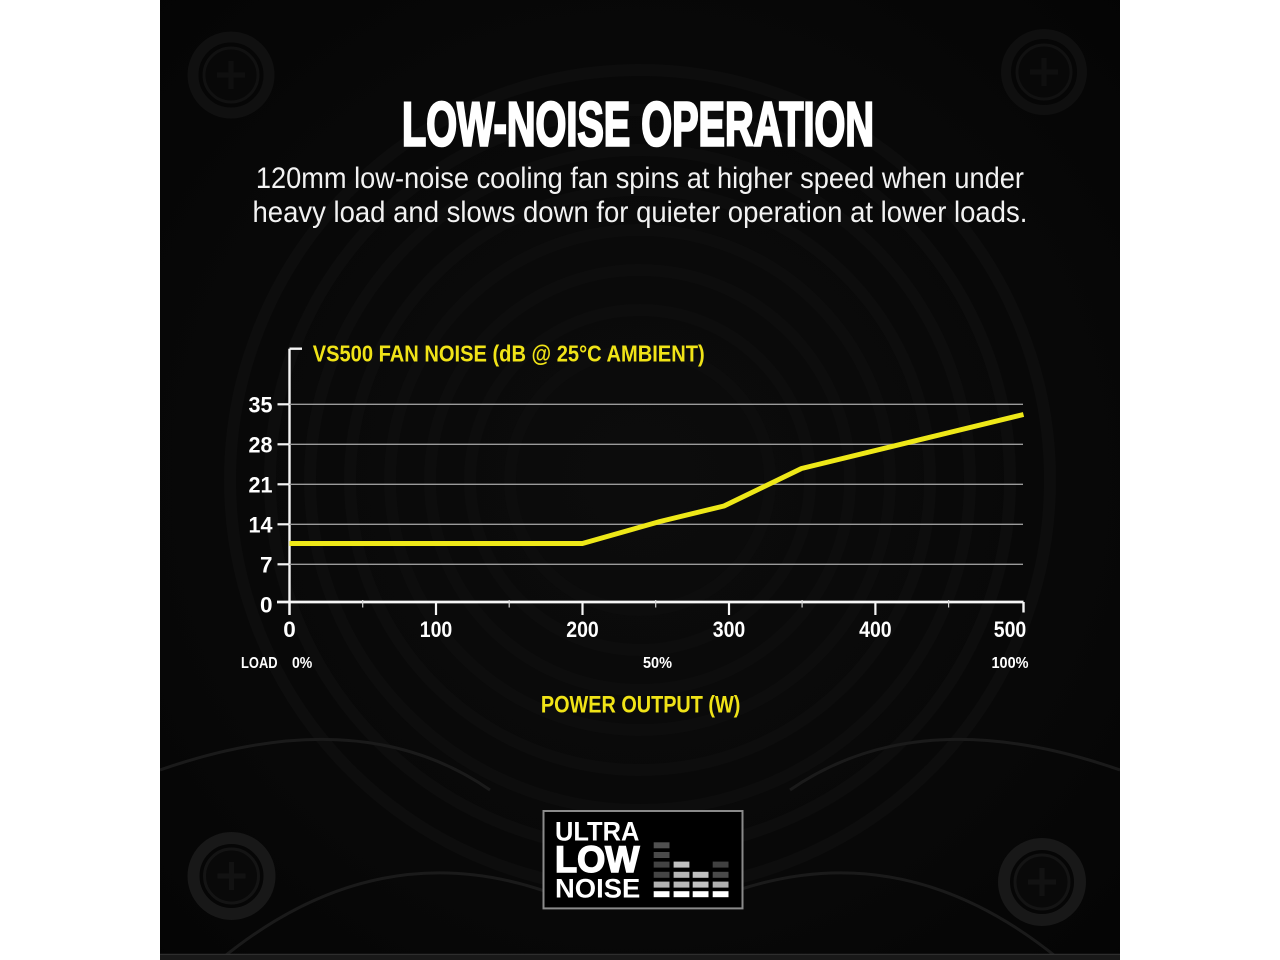 This screenshot has height=960, width=1280. Describe the element at coordinates (597, 859) in the screenshot. I see `svg-text: LOW` at that location.